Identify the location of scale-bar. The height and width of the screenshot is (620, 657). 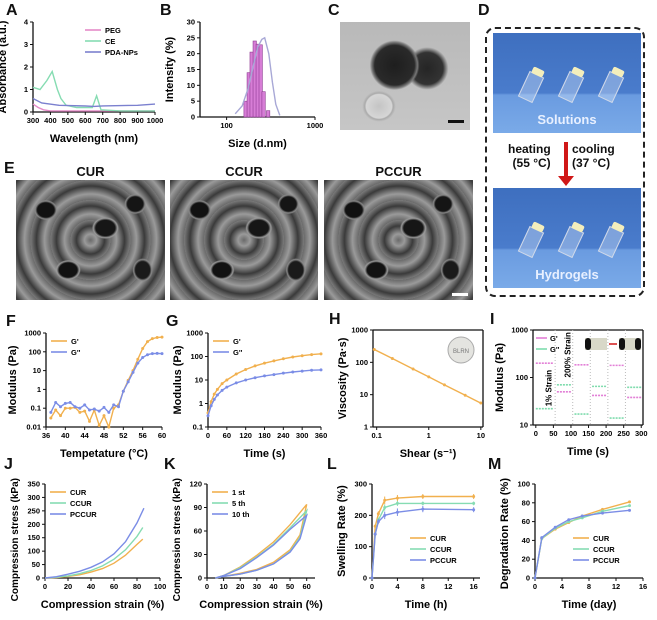
(460, 294).